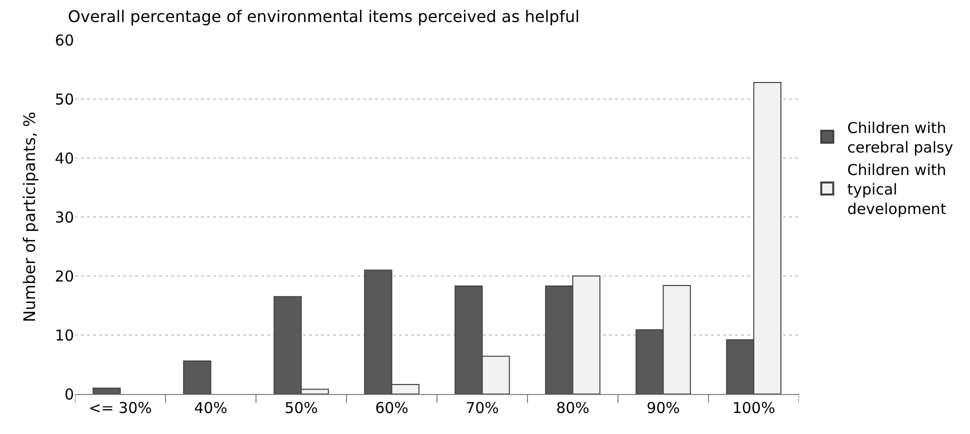  Describe the element at coordinates (64, 276) in the screenshot. I see `y-tick-label: 20` at that location.